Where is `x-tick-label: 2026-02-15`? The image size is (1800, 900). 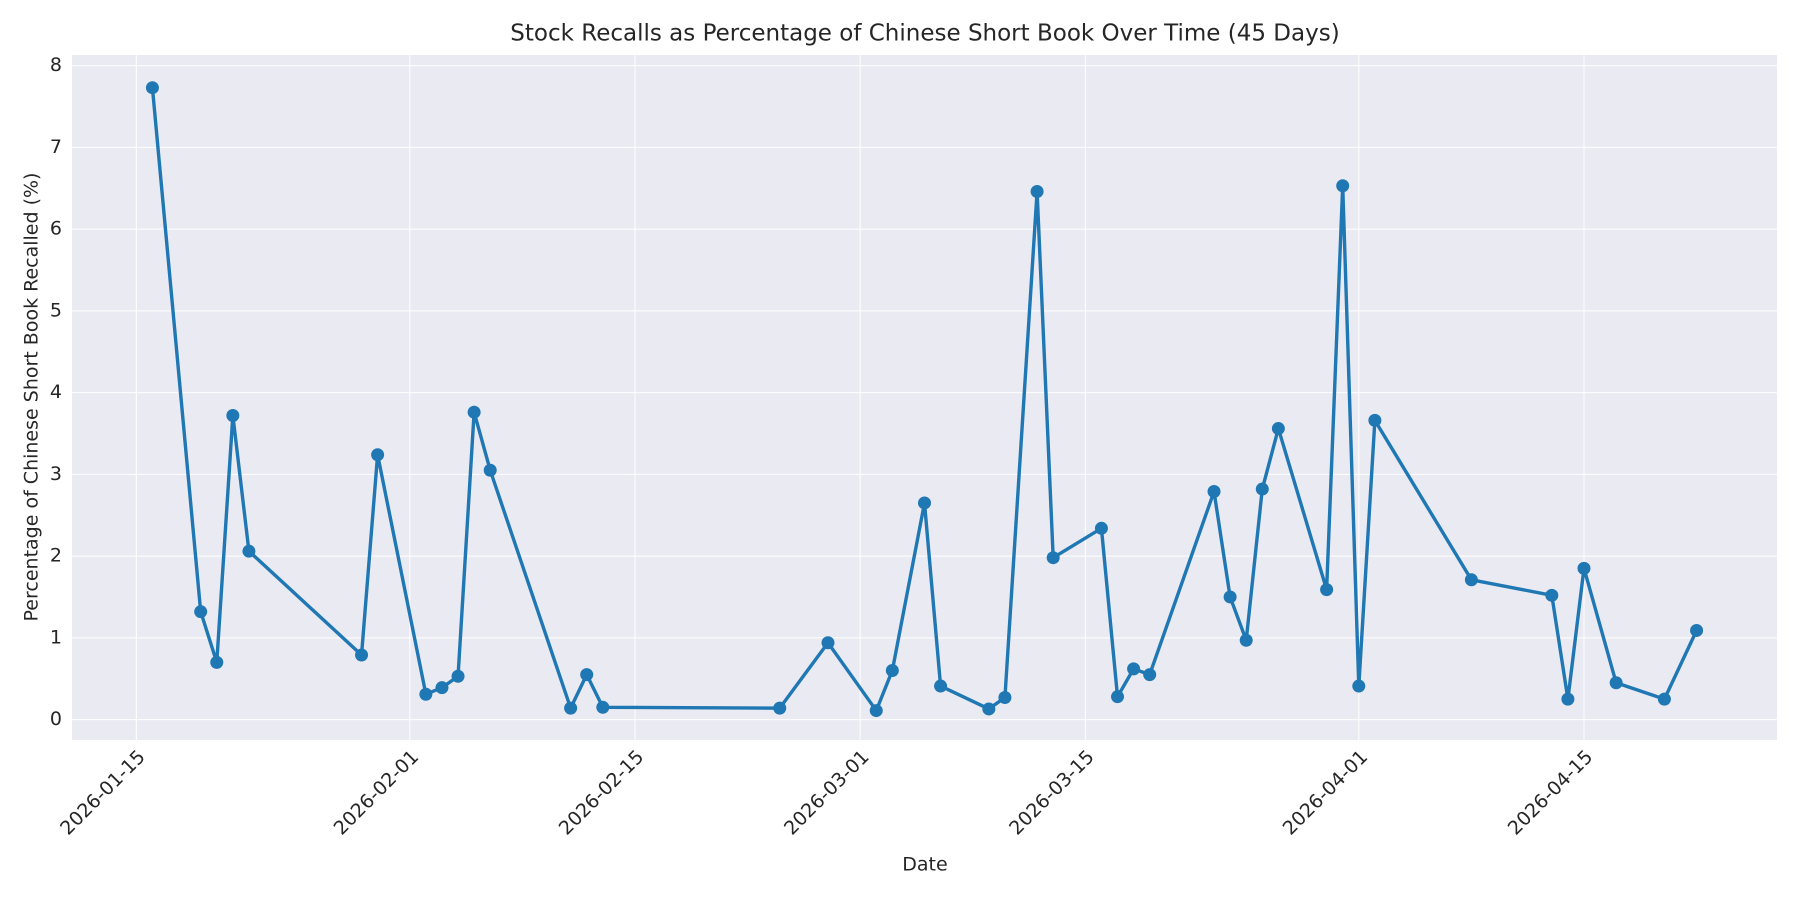 x-tick-label: 2026-02-15 is located at coordinates (602, 793).